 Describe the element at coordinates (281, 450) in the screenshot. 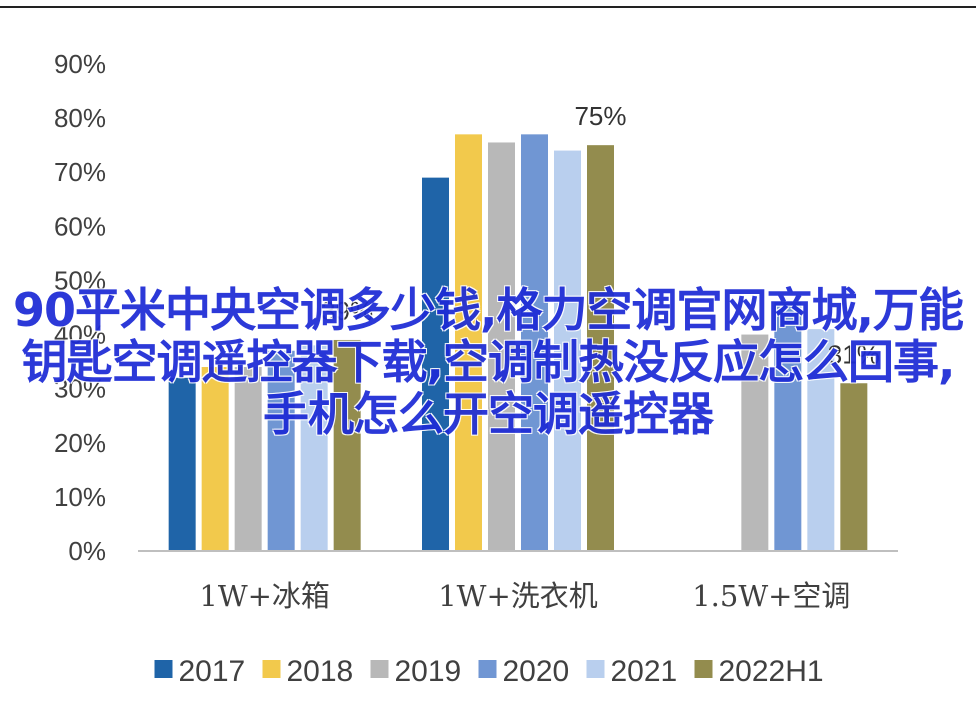

I see `bar-2020-cat0` at that location.